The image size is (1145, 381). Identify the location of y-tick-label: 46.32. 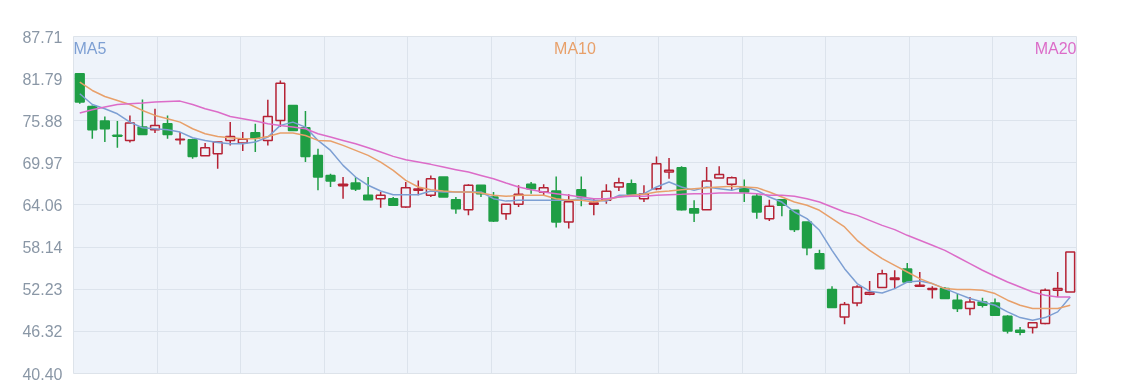
(42, 332).